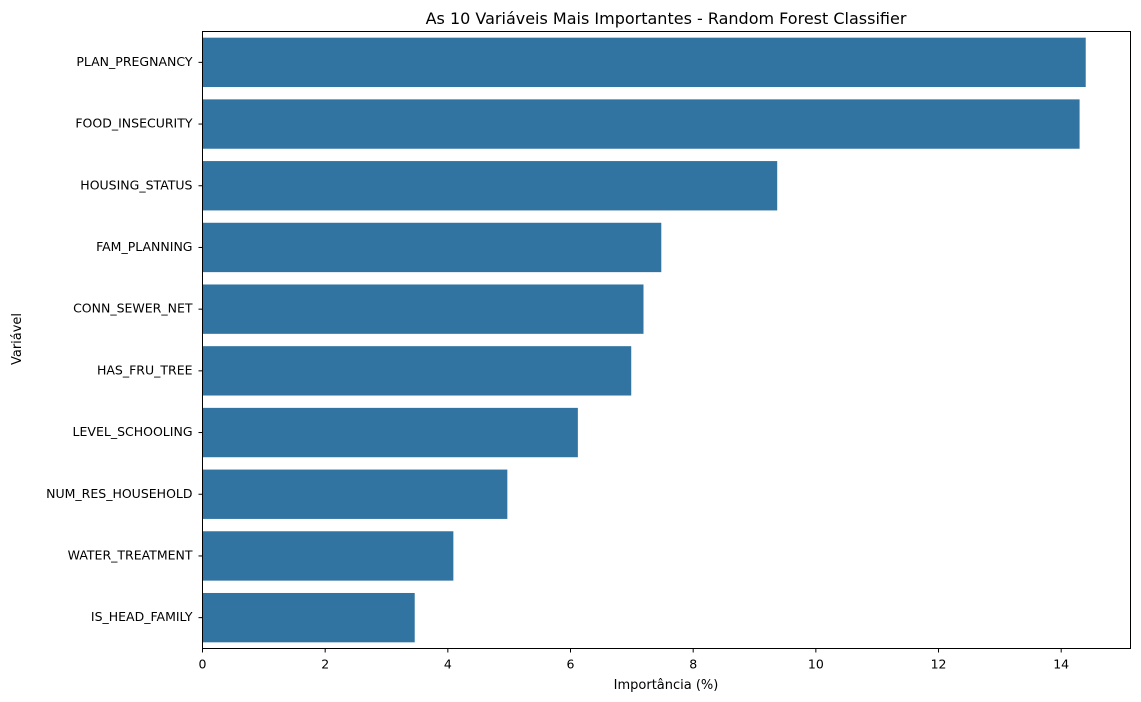 The image size is (1141, 702). What do you see at coordinates (666, 685) in the screenshot?
I see `x-axis-label: Importância (%)` at bounding box center [666, 685].